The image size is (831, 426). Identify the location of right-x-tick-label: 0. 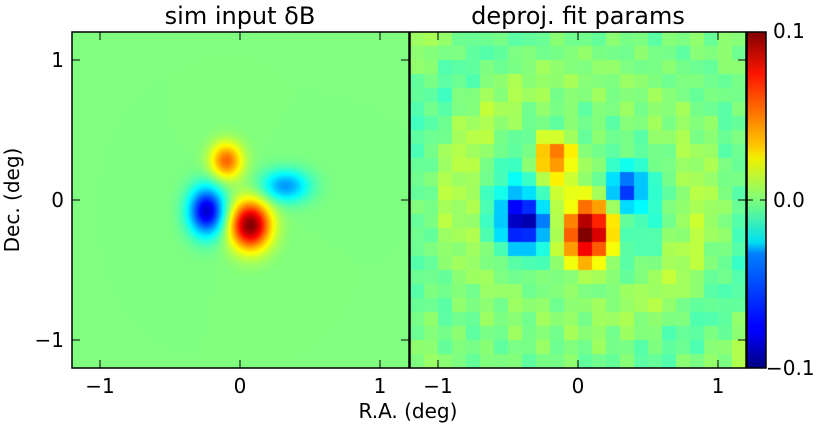
(578, 386).